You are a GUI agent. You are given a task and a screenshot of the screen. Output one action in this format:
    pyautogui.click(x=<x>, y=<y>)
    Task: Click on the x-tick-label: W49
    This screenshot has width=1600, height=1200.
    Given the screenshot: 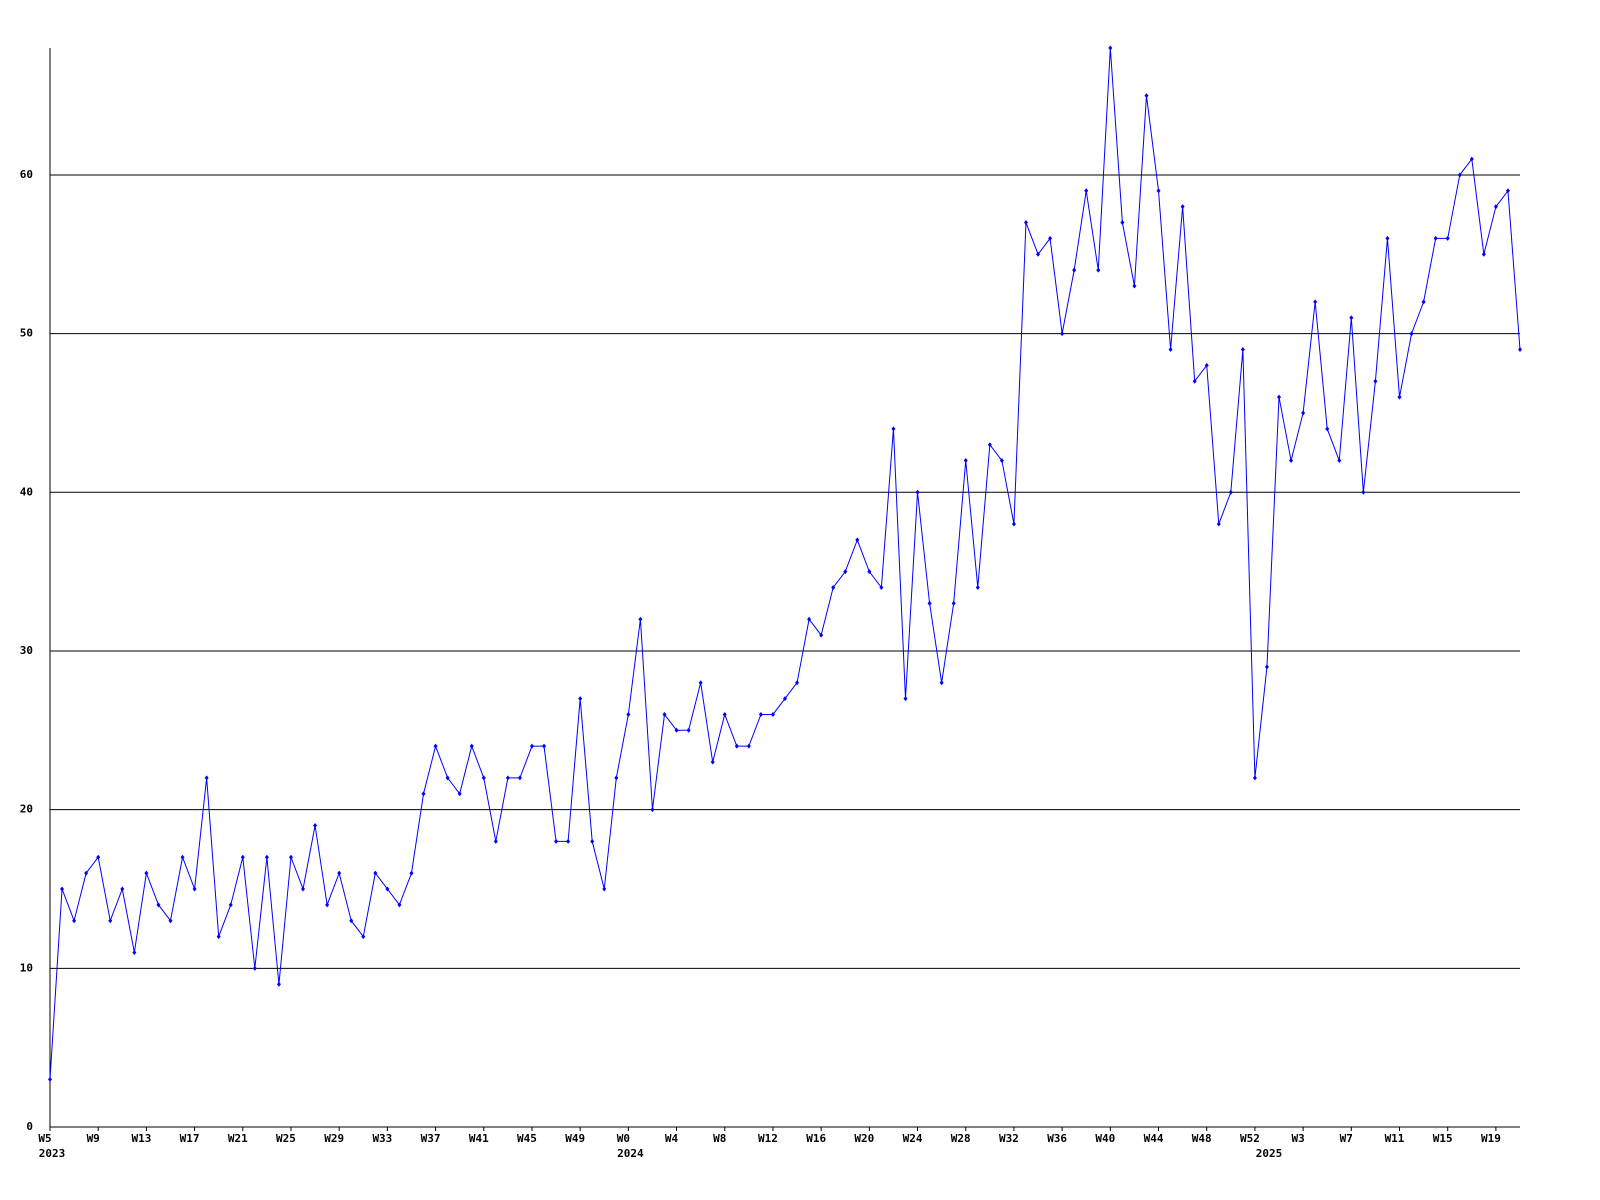 What is the action you would take?
    pyautogui.click(x=575, y=1138)
    